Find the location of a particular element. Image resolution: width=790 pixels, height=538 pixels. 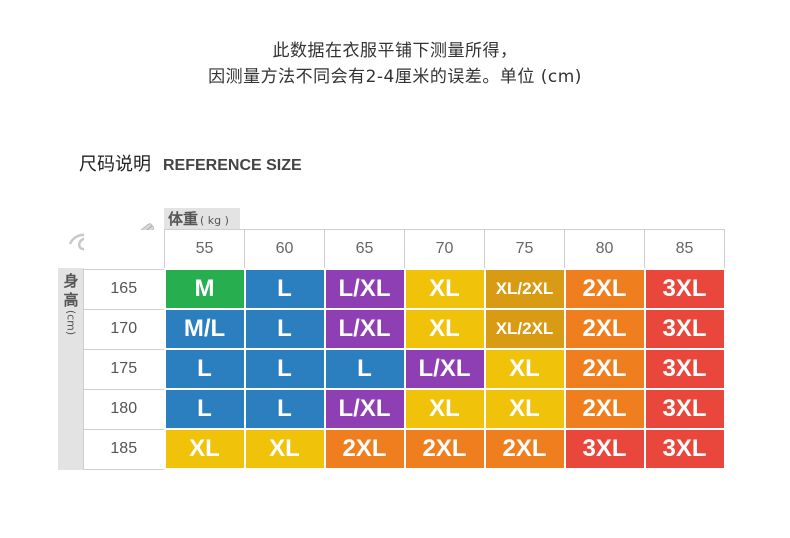

height-cell: 165 is located at coordinates (124, 289).